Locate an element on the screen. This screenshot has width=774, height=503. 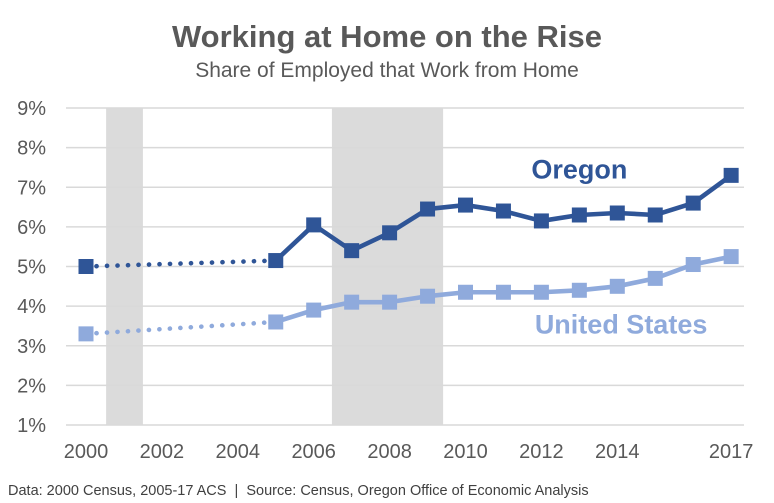
x-tick-label: 2010 is located at coordinates (465, 452).